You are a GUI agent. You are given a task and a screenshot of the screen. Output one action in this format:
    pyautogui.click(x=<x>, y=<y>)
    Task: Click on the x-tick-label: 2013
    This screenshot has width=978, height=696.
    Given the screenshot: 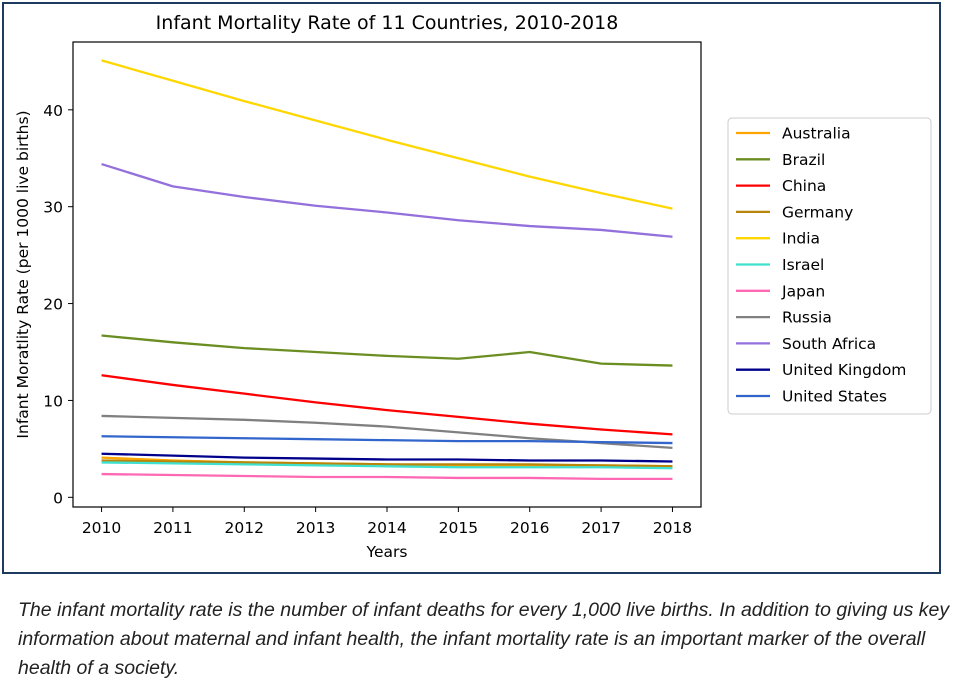 What is the action you would take?
    pyautogui.click(x=315, y=528)
    